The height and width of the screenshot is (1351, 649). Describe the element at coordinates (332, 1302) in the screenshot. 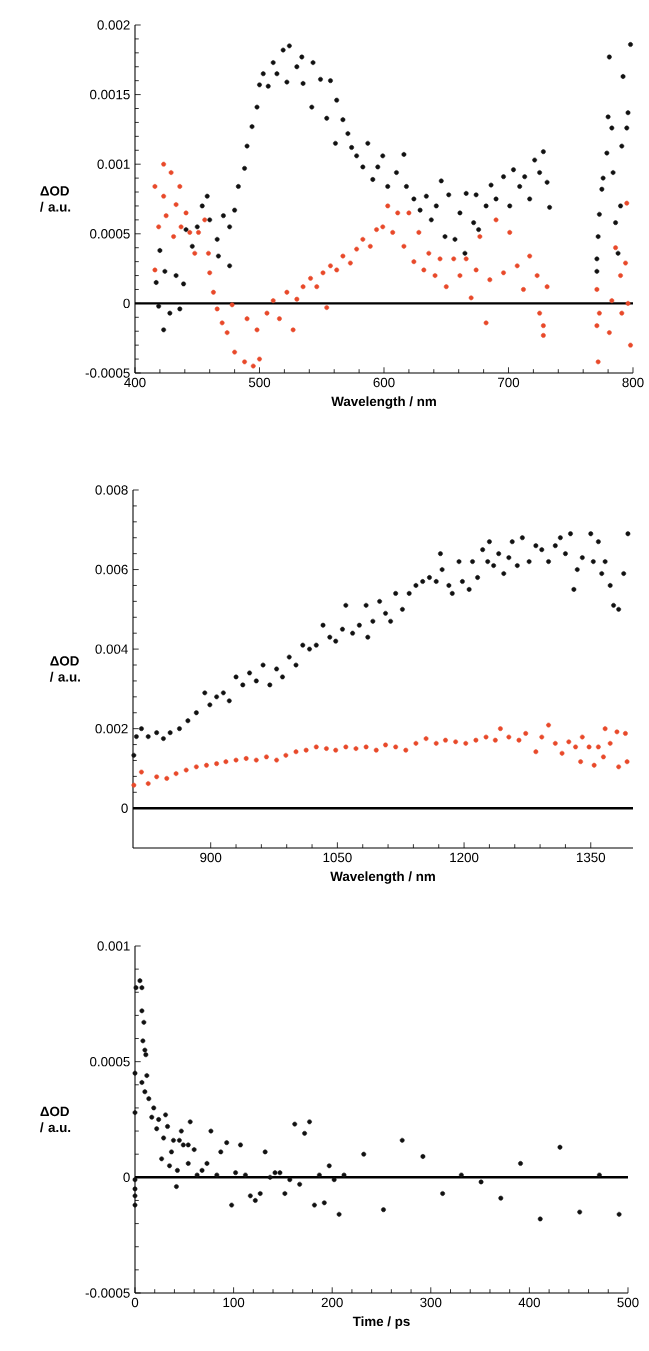

I see `x-tick-label: 200` at that location.